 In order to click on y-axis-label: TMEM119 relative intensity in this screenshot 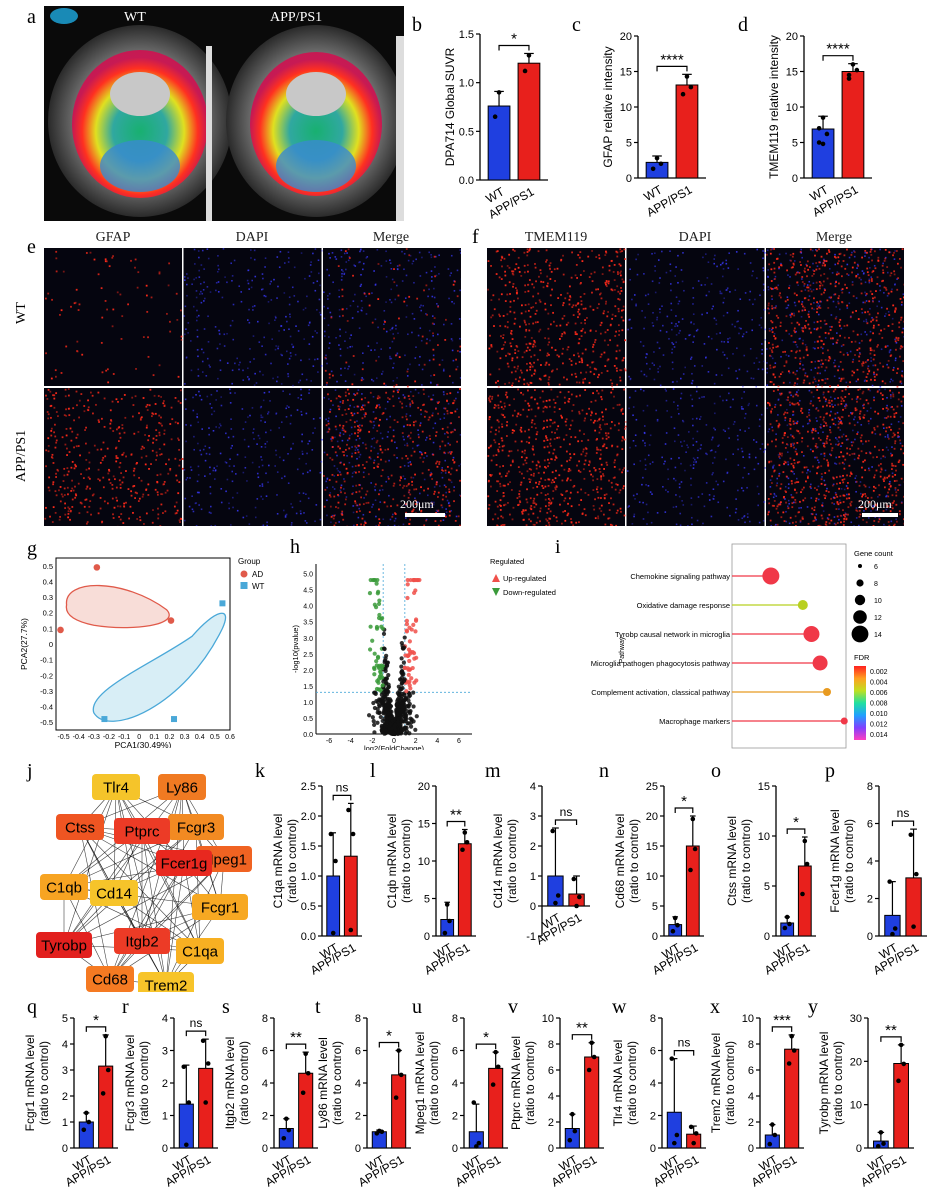, I will do `click(774, 107)`.